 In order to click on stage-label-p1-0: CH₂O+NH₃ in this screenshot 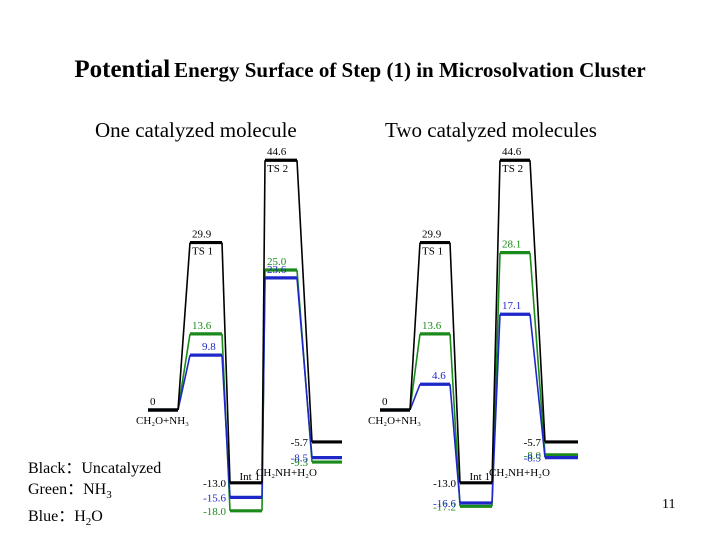, I will do `click(162, 421)`.